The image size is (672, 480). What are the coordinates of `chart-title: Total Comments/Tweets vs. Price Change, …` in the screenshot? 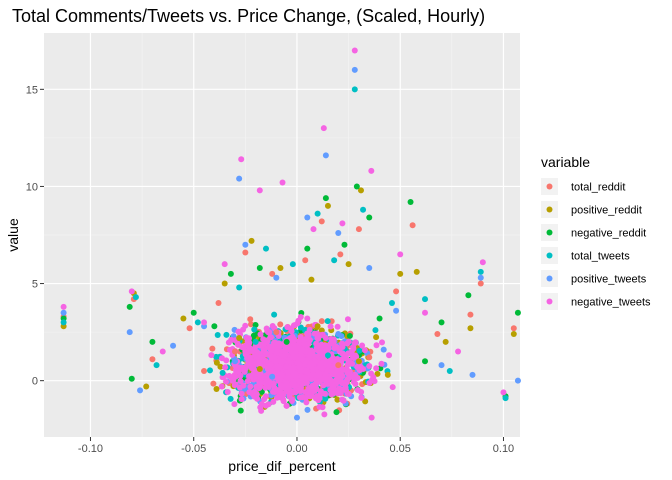 It's located at (248, 16).